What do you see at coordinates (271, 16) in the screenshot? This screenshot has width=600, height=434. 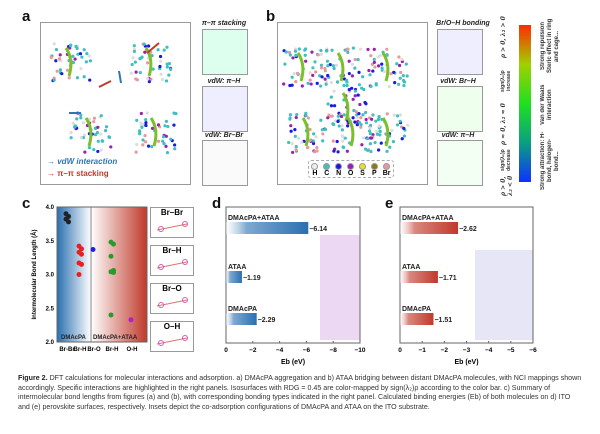 I see `panel-b-label: b` at bounding box center [271, 16].